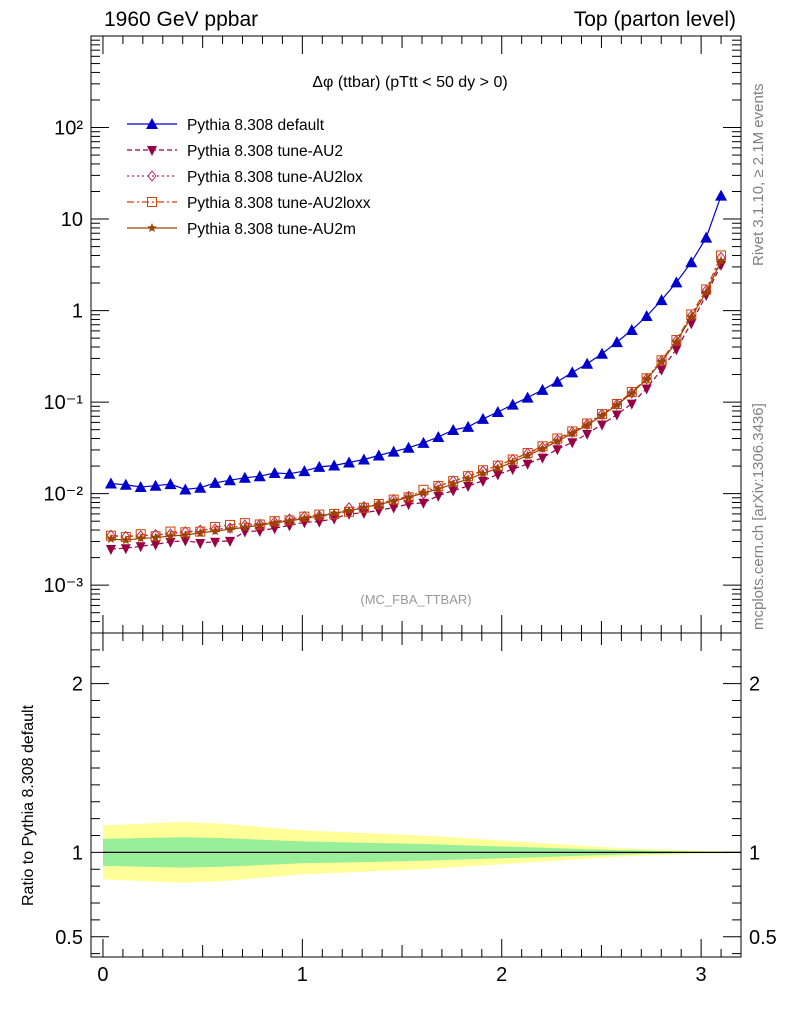 This screenshot has height=1024, width=786. I want to click on y-tick-label: 10⁻³, so click(64, 586).